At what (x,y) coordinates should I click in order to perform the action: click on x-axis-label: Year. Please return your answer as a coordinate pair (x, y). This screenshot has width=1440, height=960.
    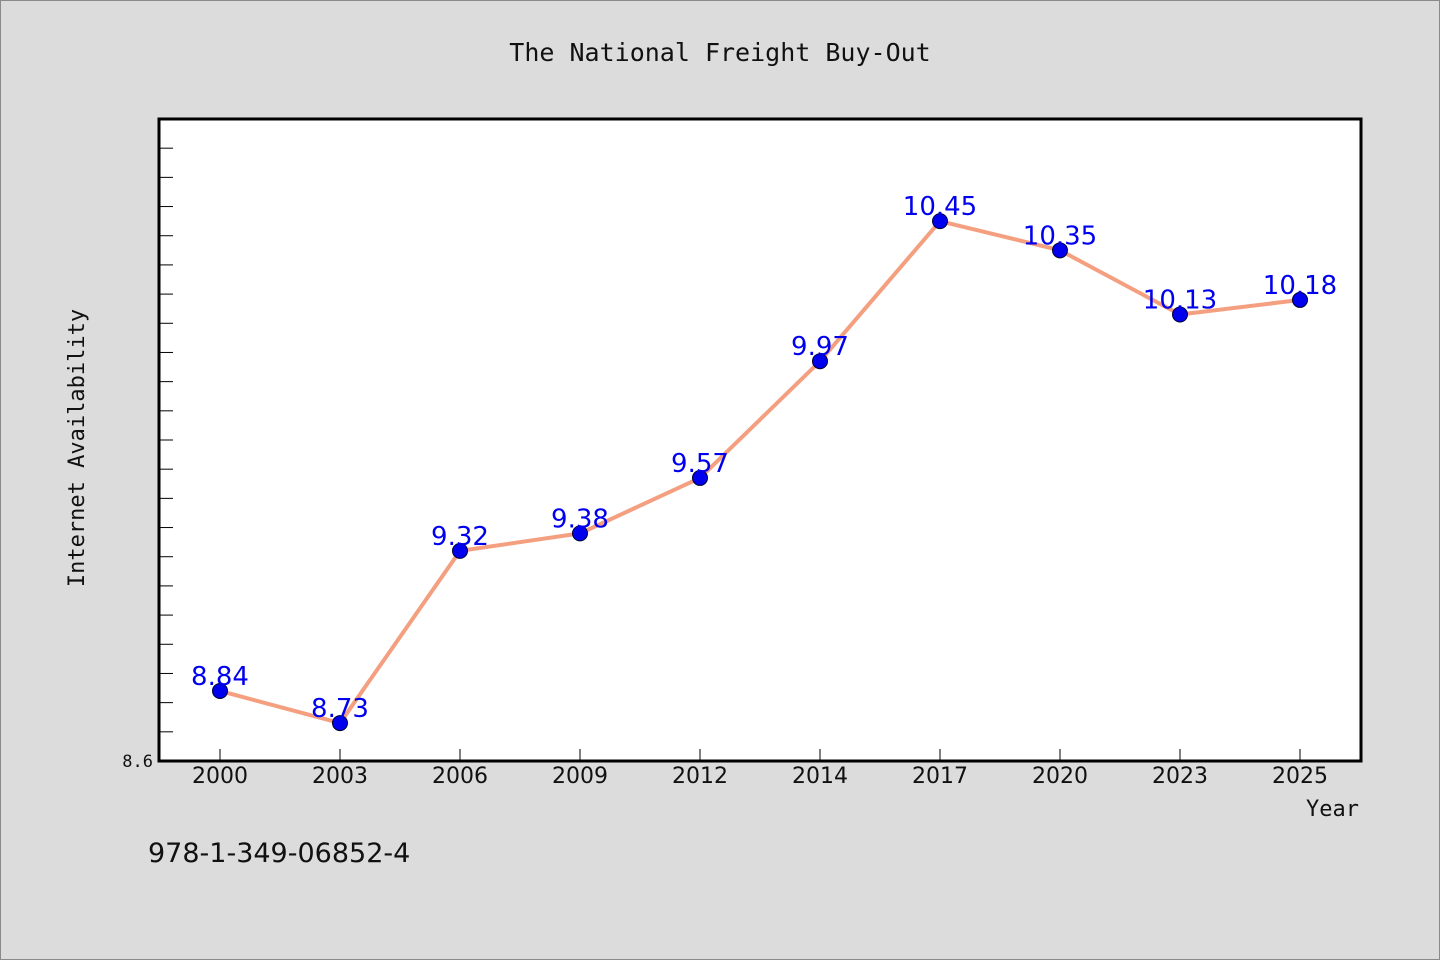
    Looking at the image, I should click on (1332, 809).